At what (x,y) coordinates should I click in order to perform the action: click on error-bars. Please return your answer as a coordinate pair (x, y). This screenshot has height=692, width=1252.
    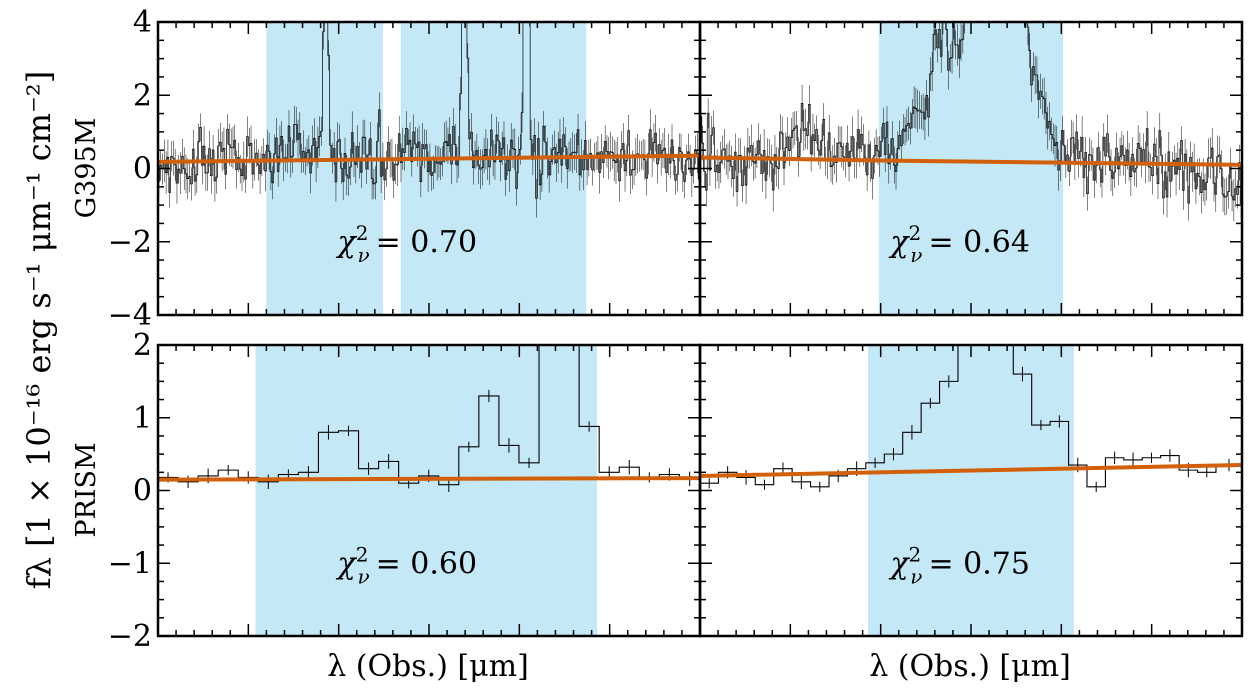
    Looking at the image, I should click on (969, 429).